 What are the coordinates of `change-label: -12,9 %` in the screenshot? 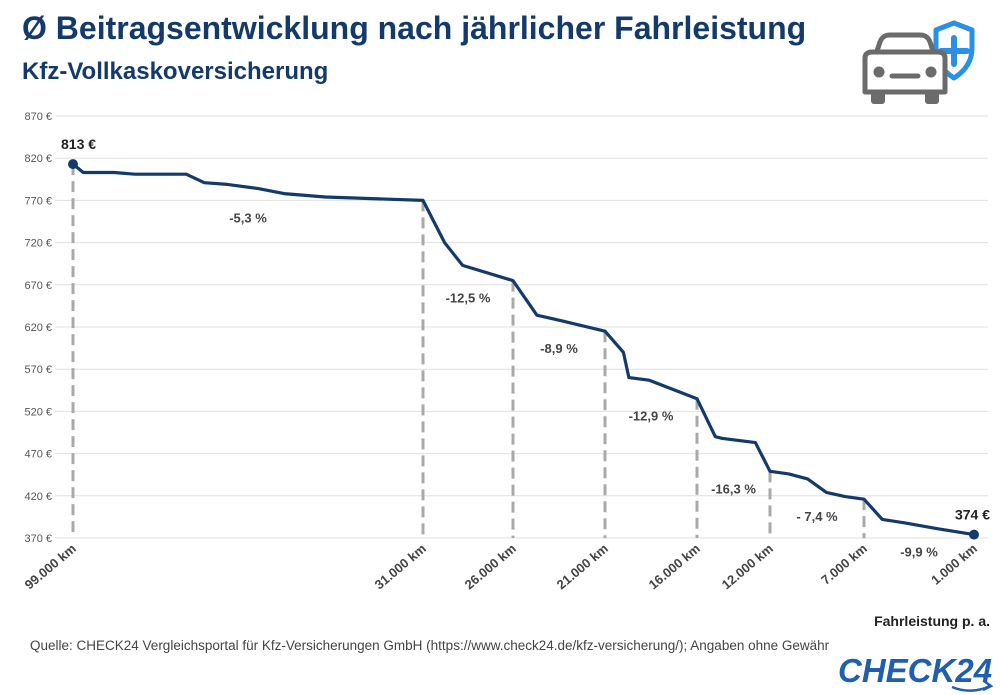 It's located at (651, 416).